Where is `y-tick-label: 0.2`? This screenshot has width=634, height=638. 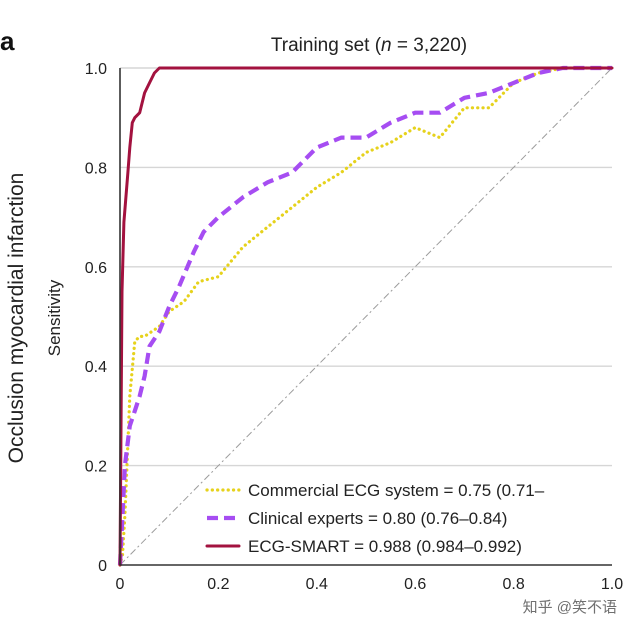
y-tick-label: 0.2 is located at coordinates (96, 467).